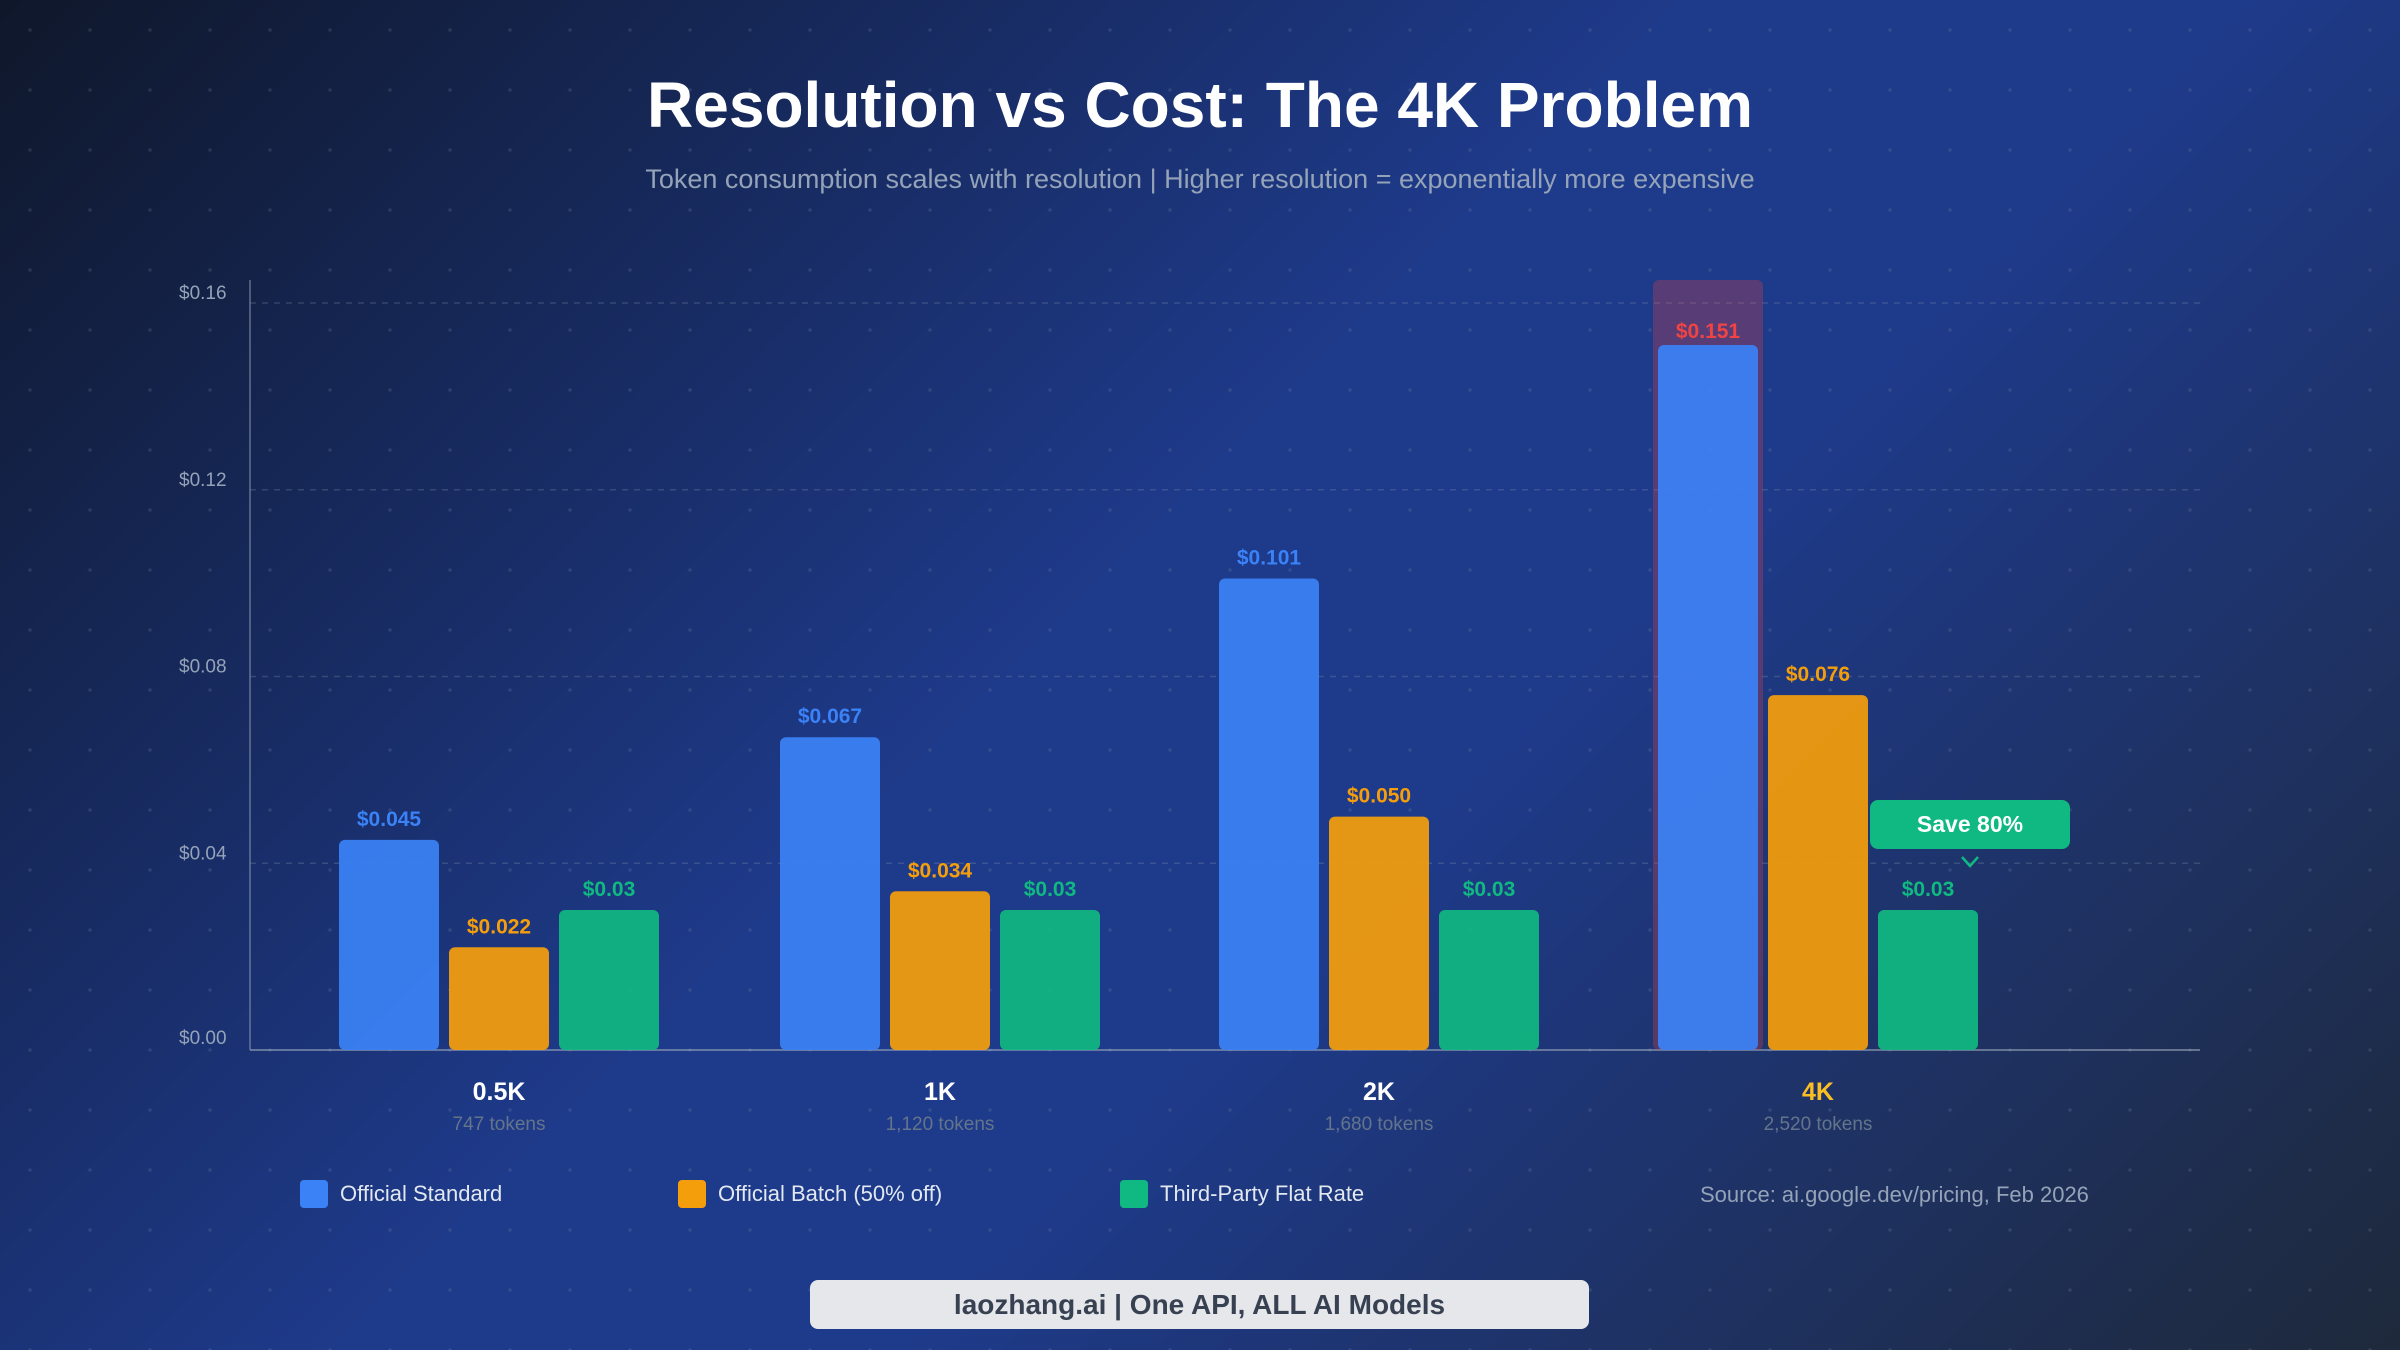 The height and width of the screenshot is (1350, 2400). Describe the element at coordinates (499, 1124) in the screenshot. I see `x-category-sublabel: 747 tokens` at that location.